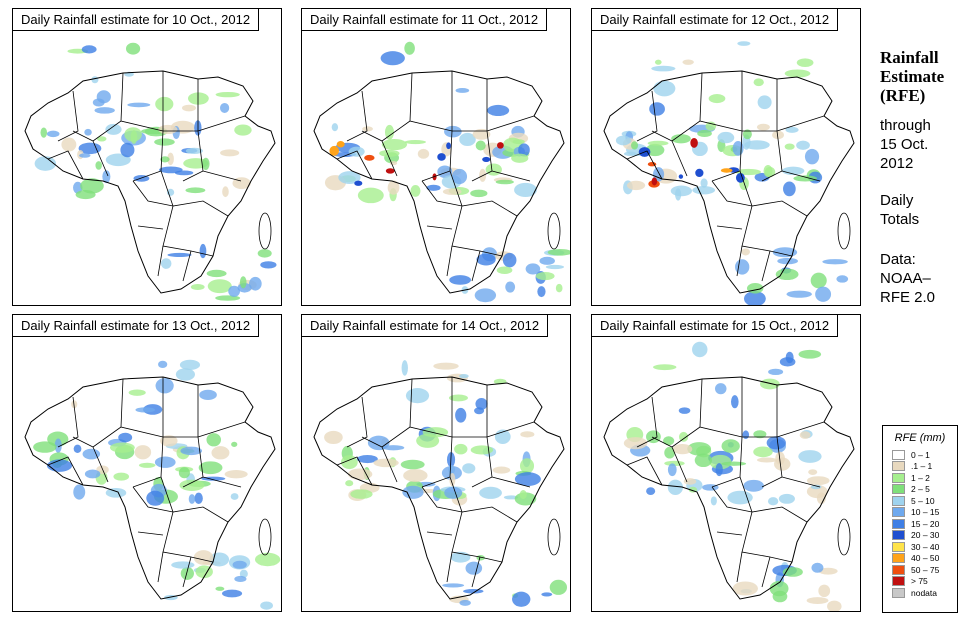 Image resolution: width=967 pixels, height=626 pixels. What do you see at coordinates (844, 537) in the screenshot?
I see `madagascar-outline` at bounding box center [844, 537].